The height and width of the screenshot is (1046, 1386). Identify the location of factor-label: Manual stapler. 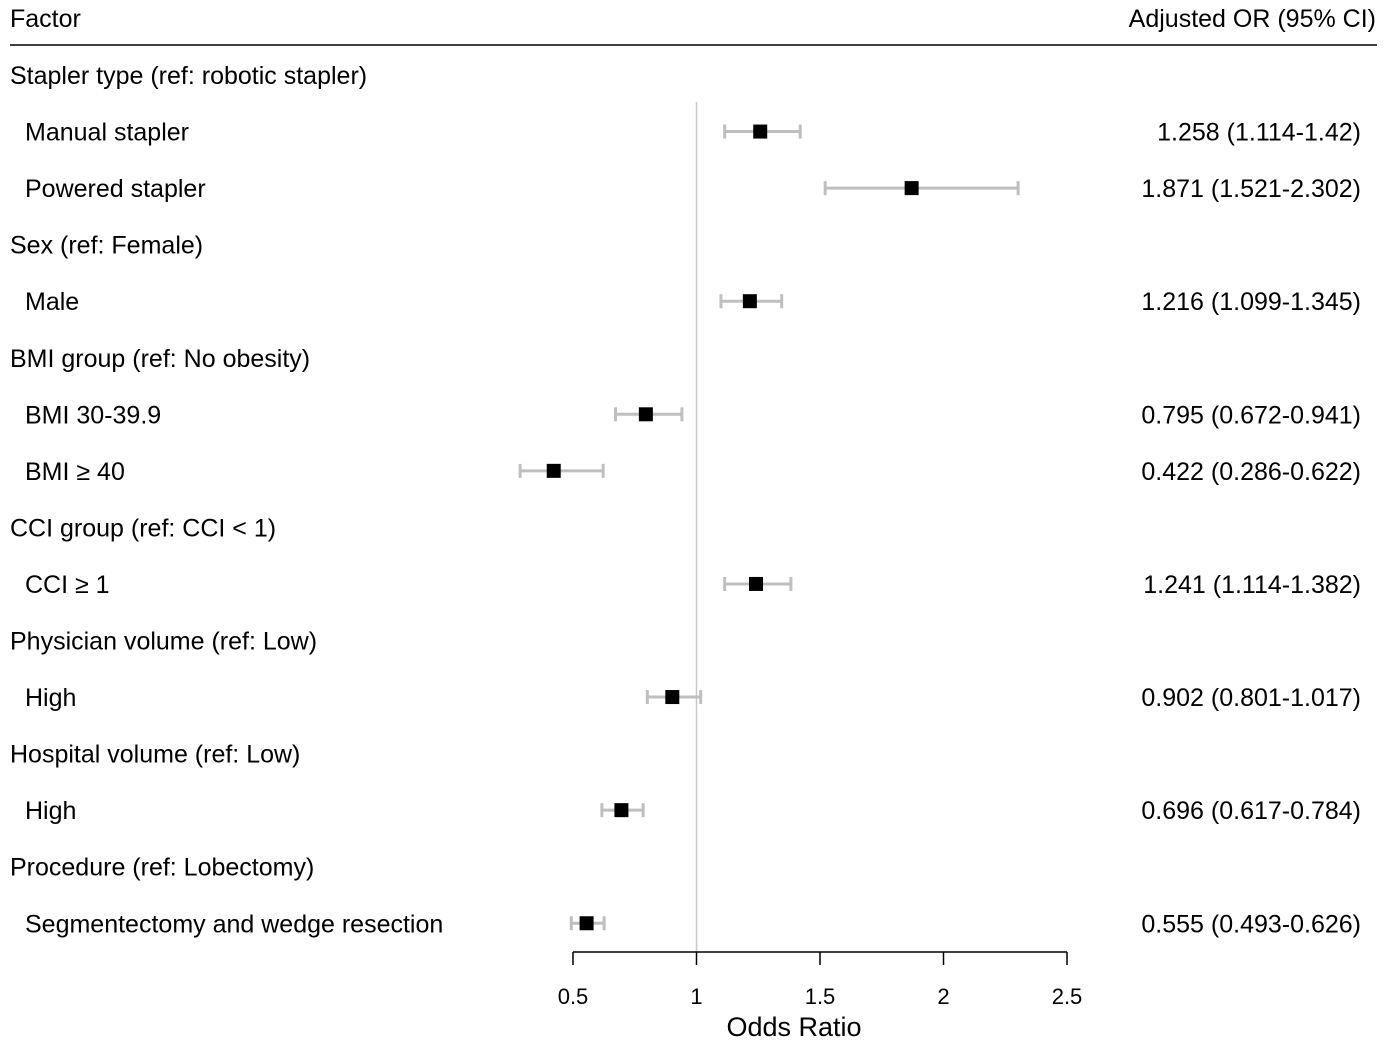
(107, 133).